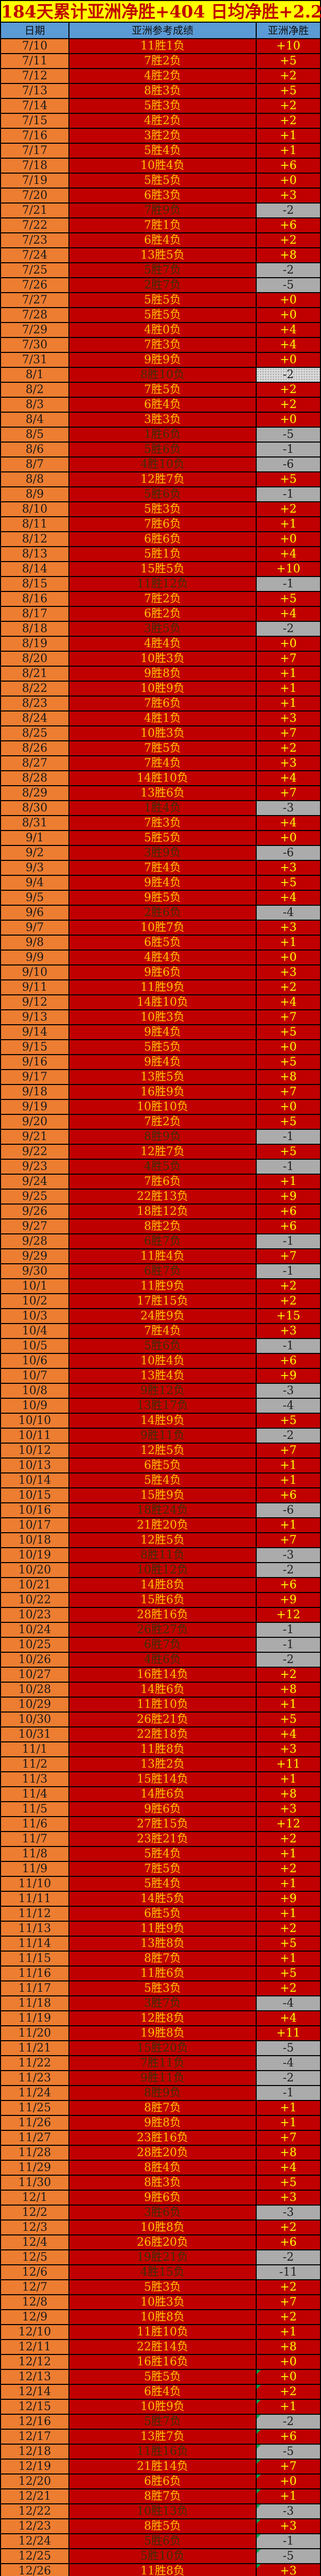 This screenshot has height=2576, width=321. What do you see at coordinates (34, 2362) in the screenshot?
I see `date-cell: 12/12` at bounding box center [34, 2362].